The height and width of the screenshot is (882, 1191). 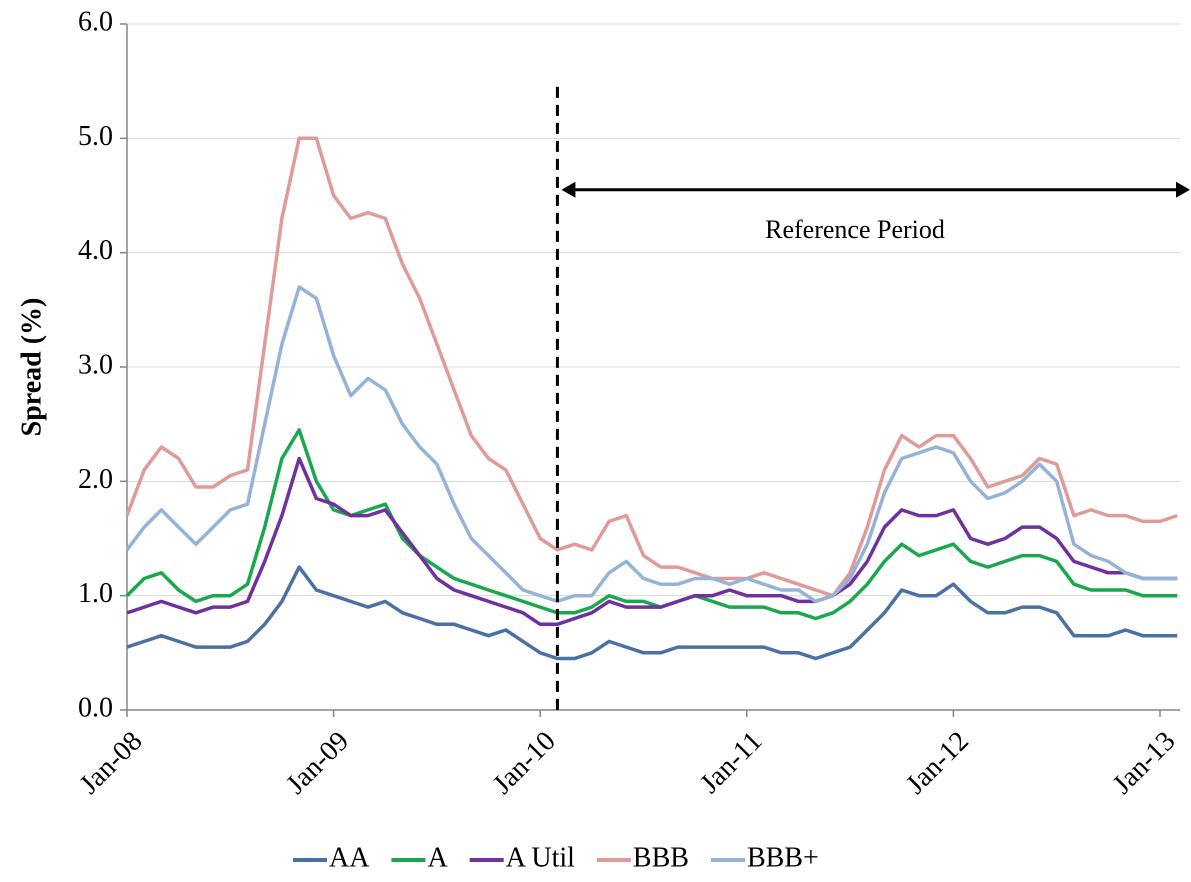 What do you see at coordinates (95, 364) in the screenshot?
I see `y-tick-label: 3.0` at bounding box center [95, 364].